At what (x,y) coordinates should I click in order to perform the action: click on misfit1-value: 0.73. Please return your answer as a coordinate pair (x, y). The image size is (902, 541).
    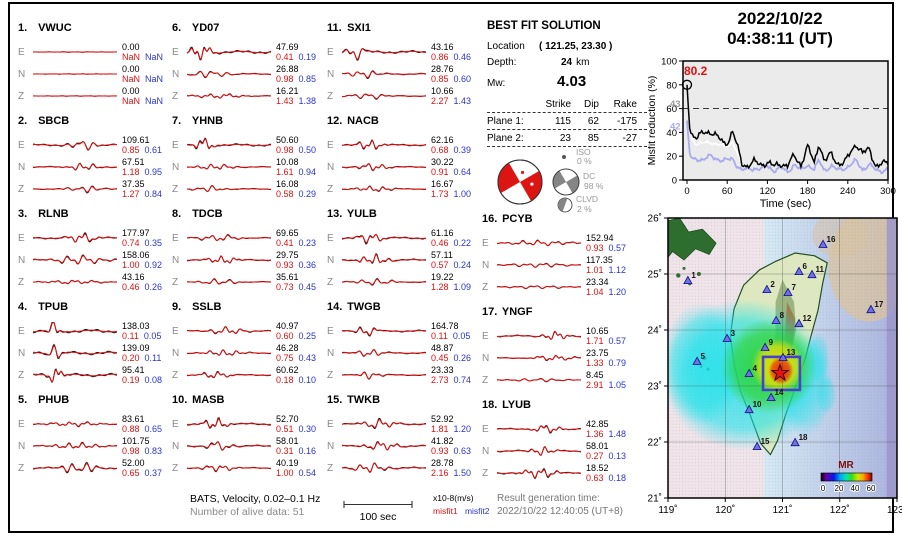
    Looking at the image, I should click on (285, 287).